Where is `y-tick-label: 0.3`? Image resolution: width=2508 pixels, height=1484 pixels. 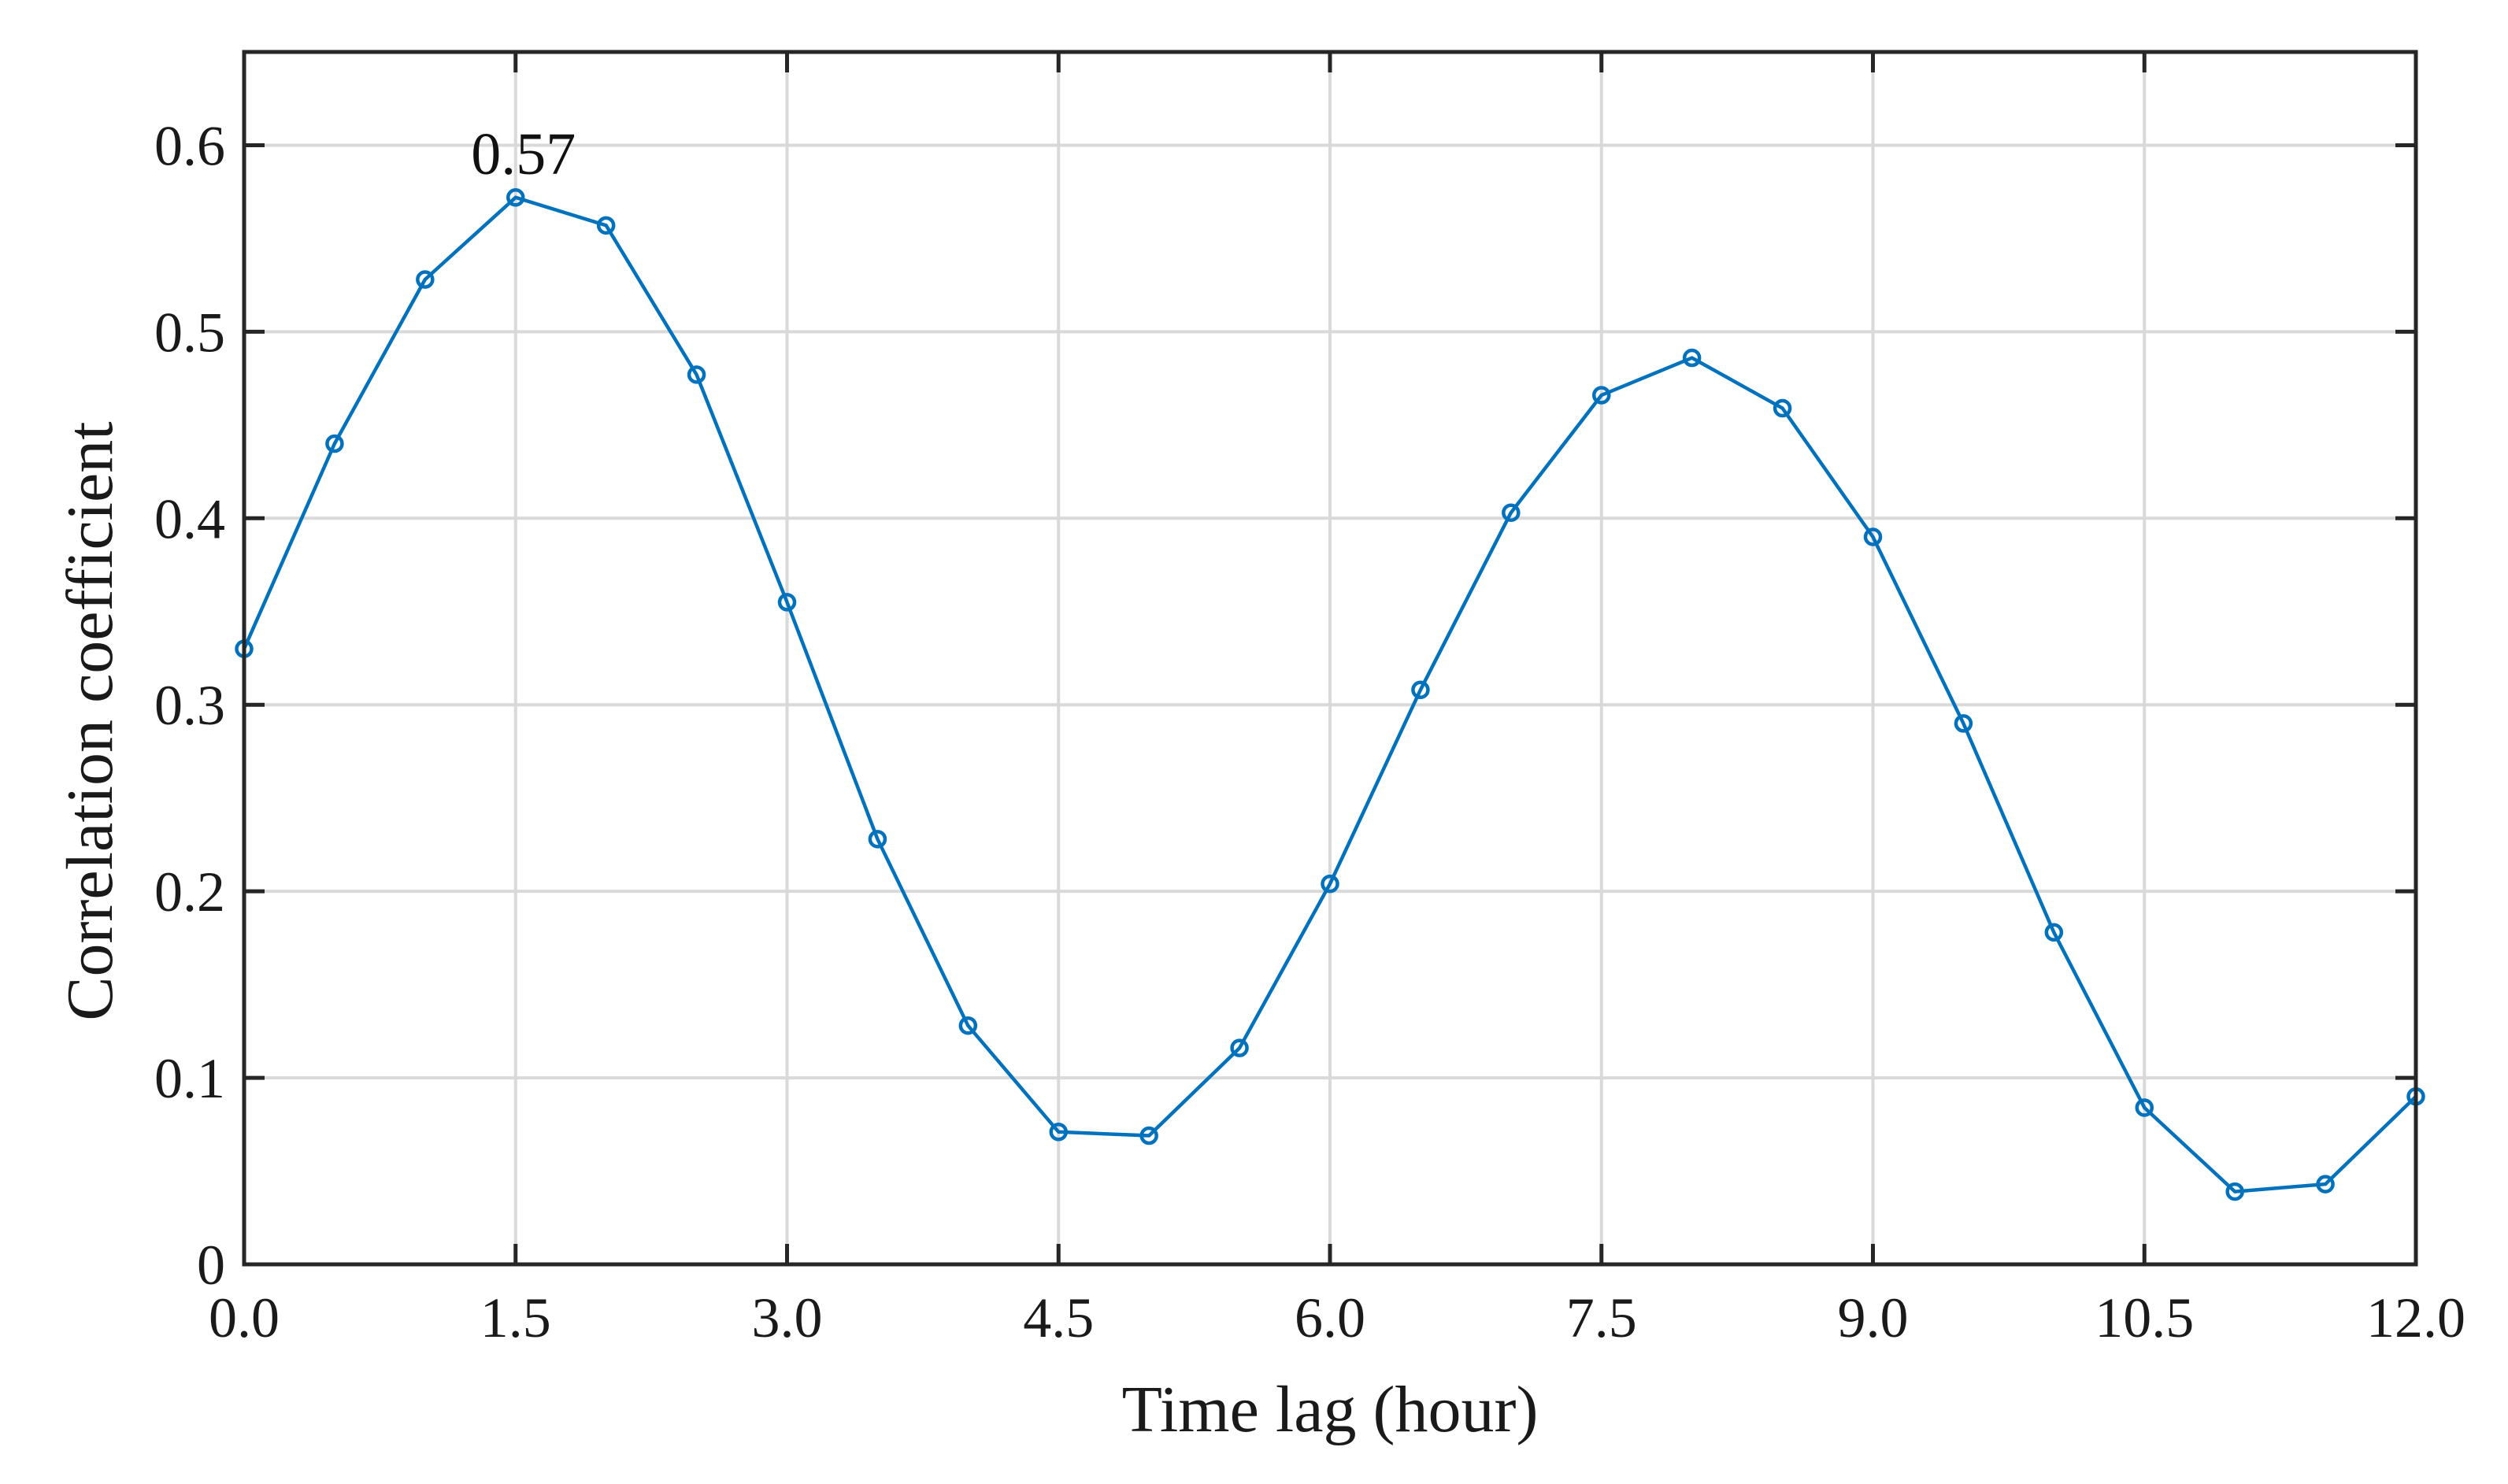 y-tick-label: 0.3 is located at coordinates (189, 705).